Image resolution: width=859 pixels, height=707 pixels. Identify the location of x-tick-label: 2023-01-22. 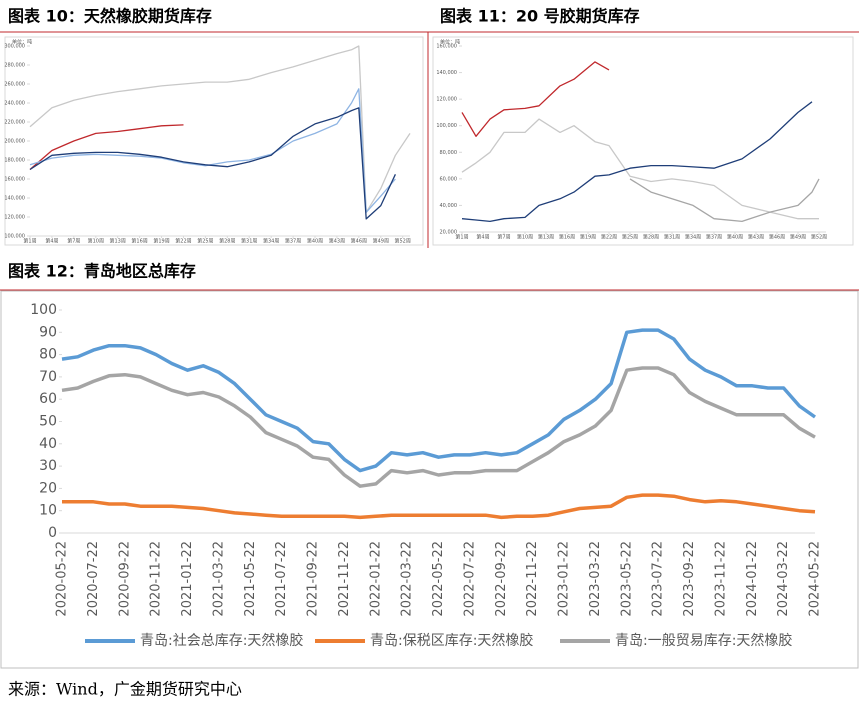
(564, 579).